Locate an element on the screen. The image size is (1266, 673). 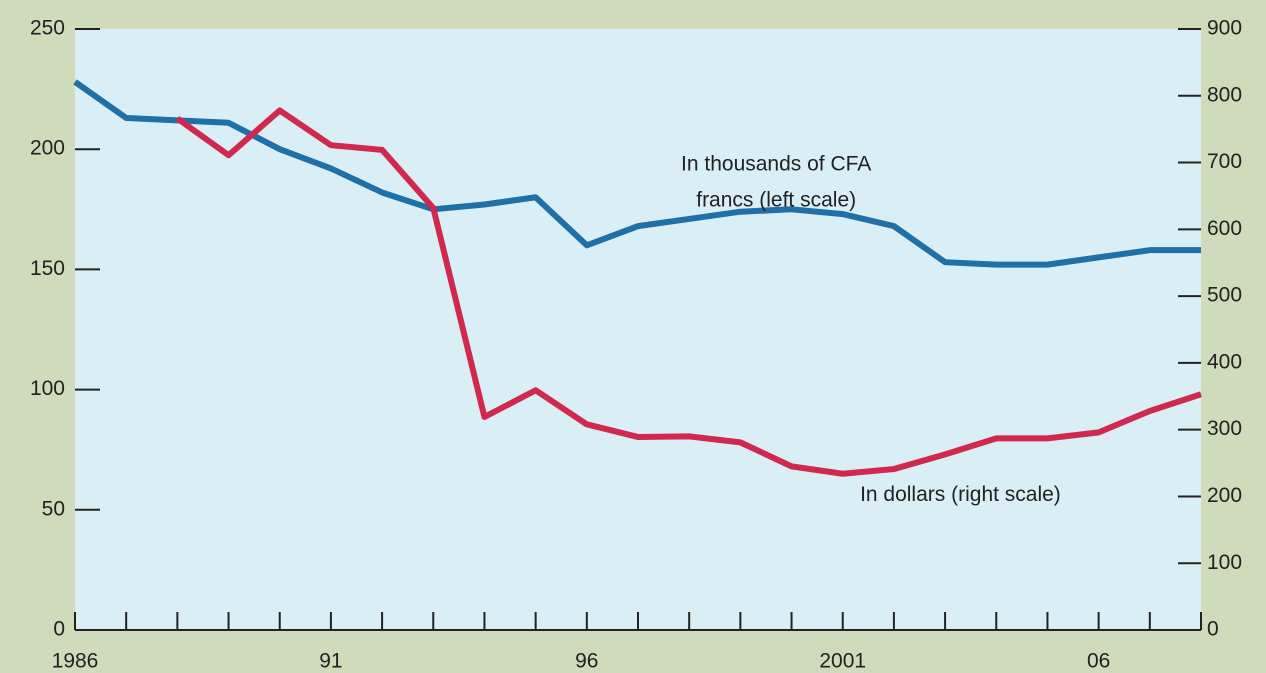
y-tick-label: 200 is located at coordinates (47, 148).